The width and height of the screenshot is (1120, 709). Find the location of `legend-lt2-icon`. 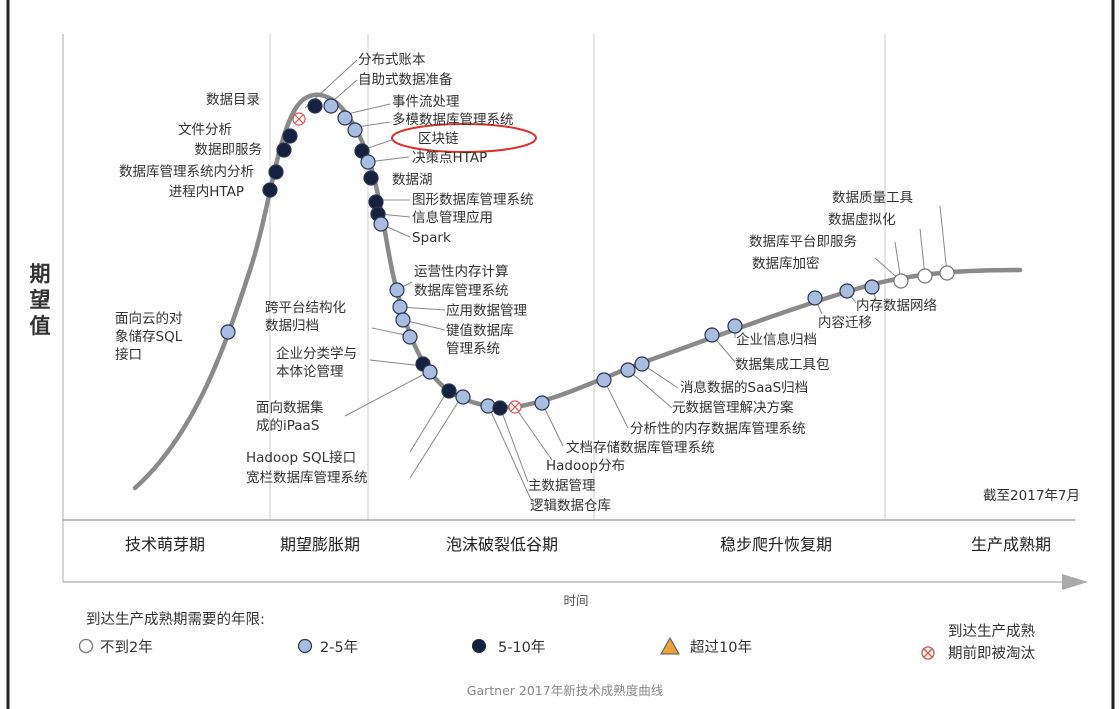

legend-lt2-icon is located at coordinates (86, 646).